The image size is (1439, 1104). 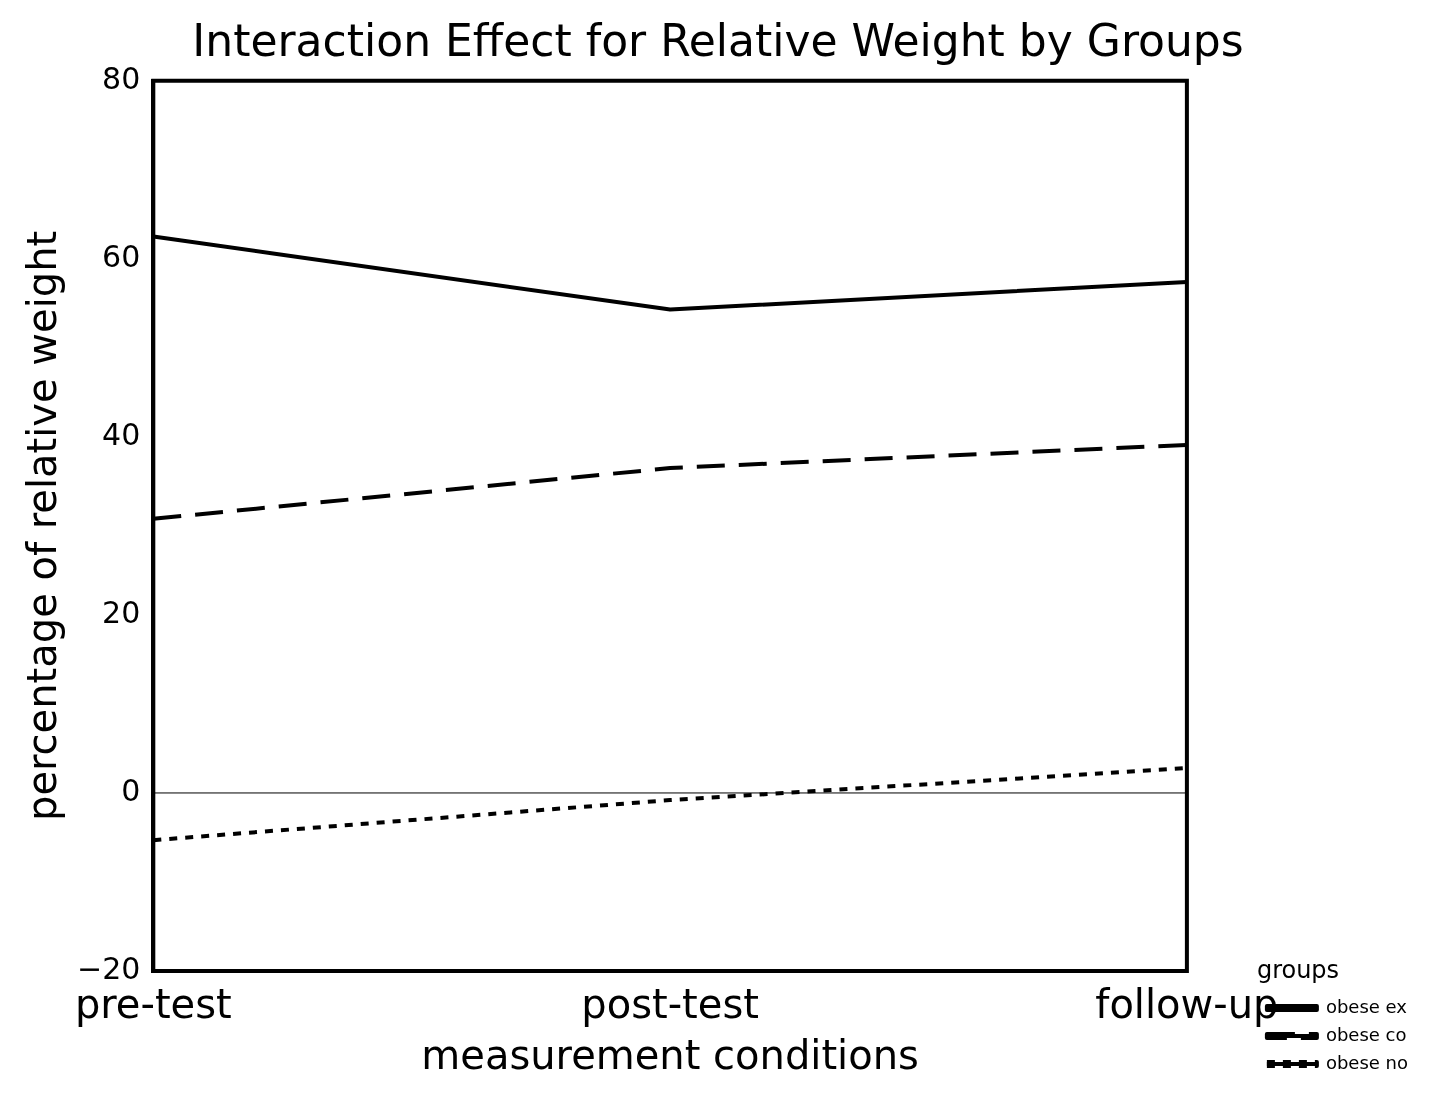 What do you see at coordinates (121, 612) in the screenshot?
I see `y-tick-label: 20` at bounding box center [121, 612].